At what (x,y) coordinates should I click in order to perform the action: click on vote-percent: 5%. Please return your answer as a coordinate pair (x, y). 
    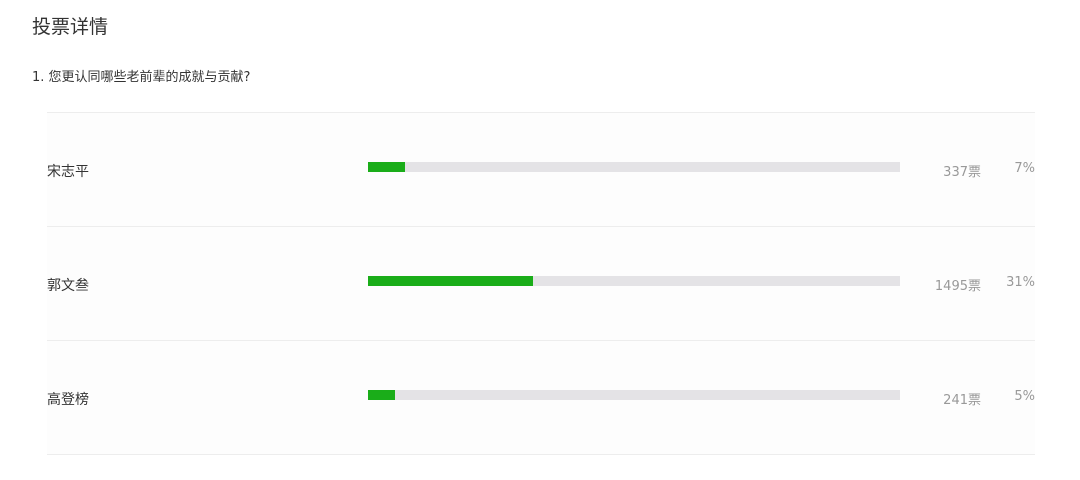
    Looking at the image, I should click on (1024, 396).